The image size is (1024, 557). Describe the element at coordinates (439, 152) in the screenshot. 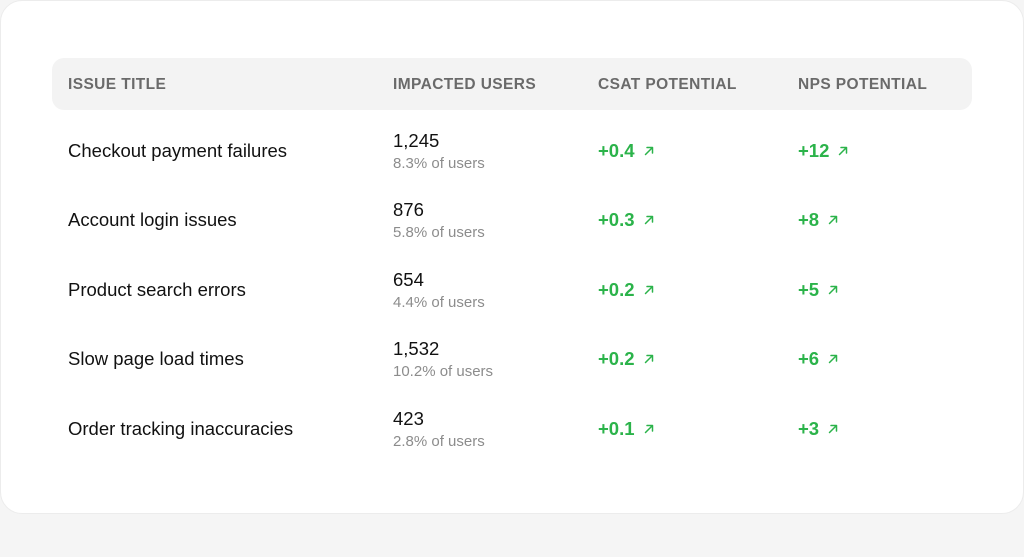

I see `impacted-users-cell: 1,245 8.3% of users` at that location.